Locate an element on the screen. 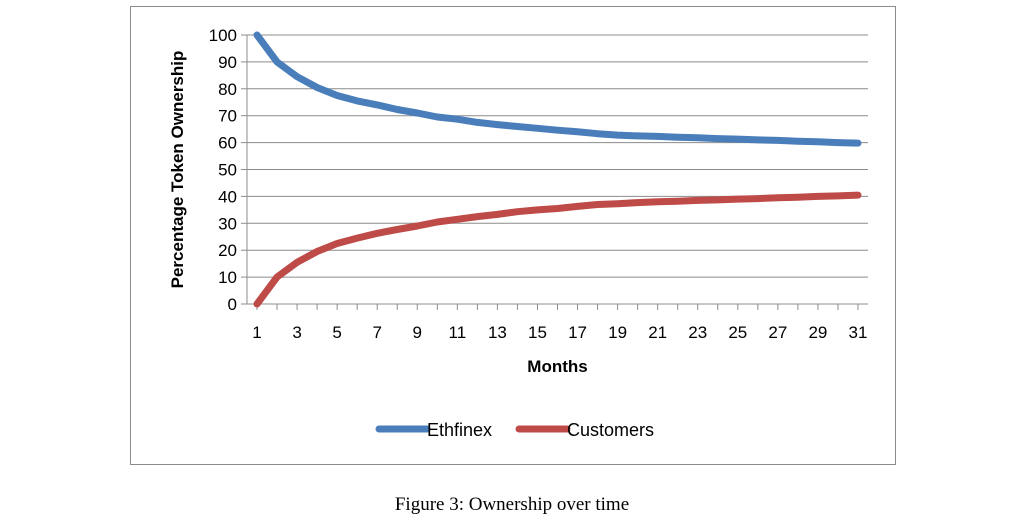  x-tick-label: 7 is located at coordinates (376, 332).